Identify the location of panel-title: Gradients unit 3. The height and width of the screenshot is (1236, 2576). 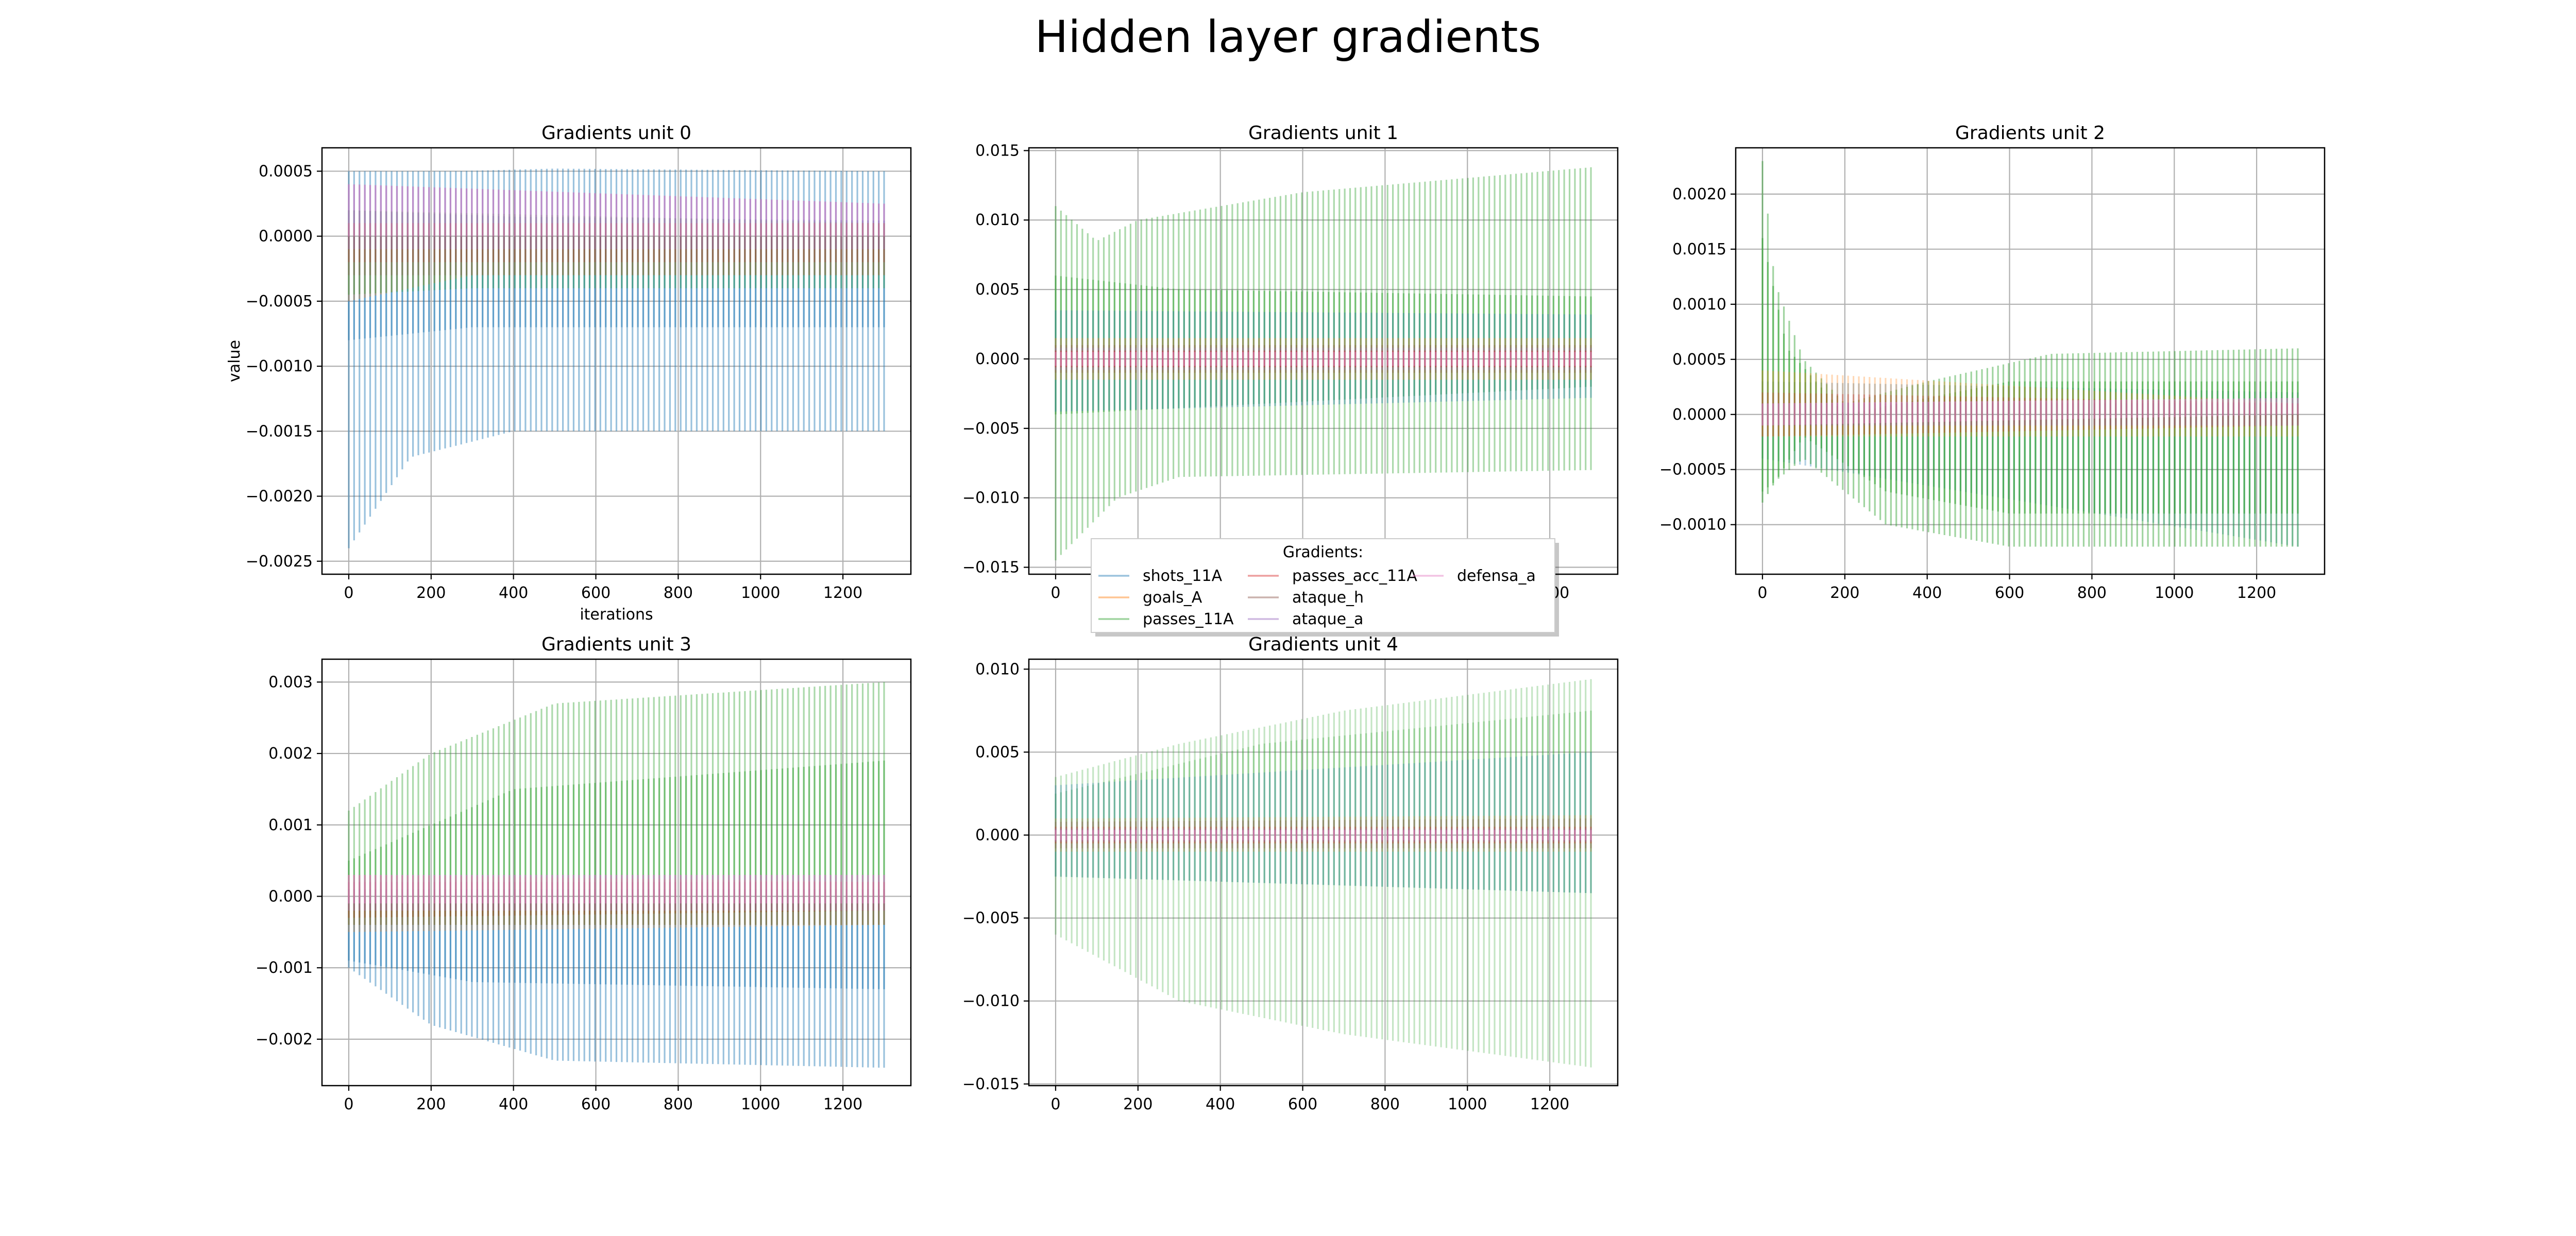
(616, 645).